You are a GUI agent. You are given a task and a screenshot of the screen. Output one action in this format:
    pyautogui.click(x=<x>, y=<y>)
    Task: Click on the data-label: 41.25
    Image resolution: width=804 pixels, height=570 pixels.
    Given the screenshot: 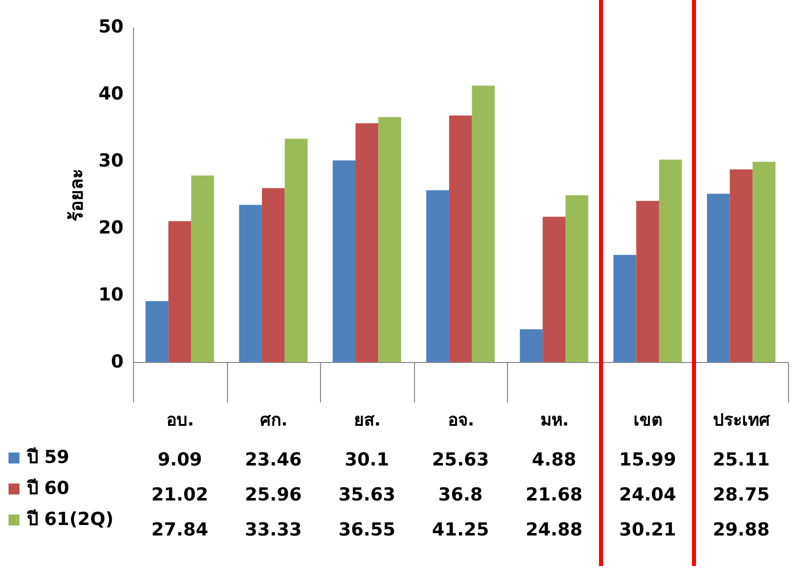 What is the action you would take?
    pyautogui.click(x=460, y=530)
    